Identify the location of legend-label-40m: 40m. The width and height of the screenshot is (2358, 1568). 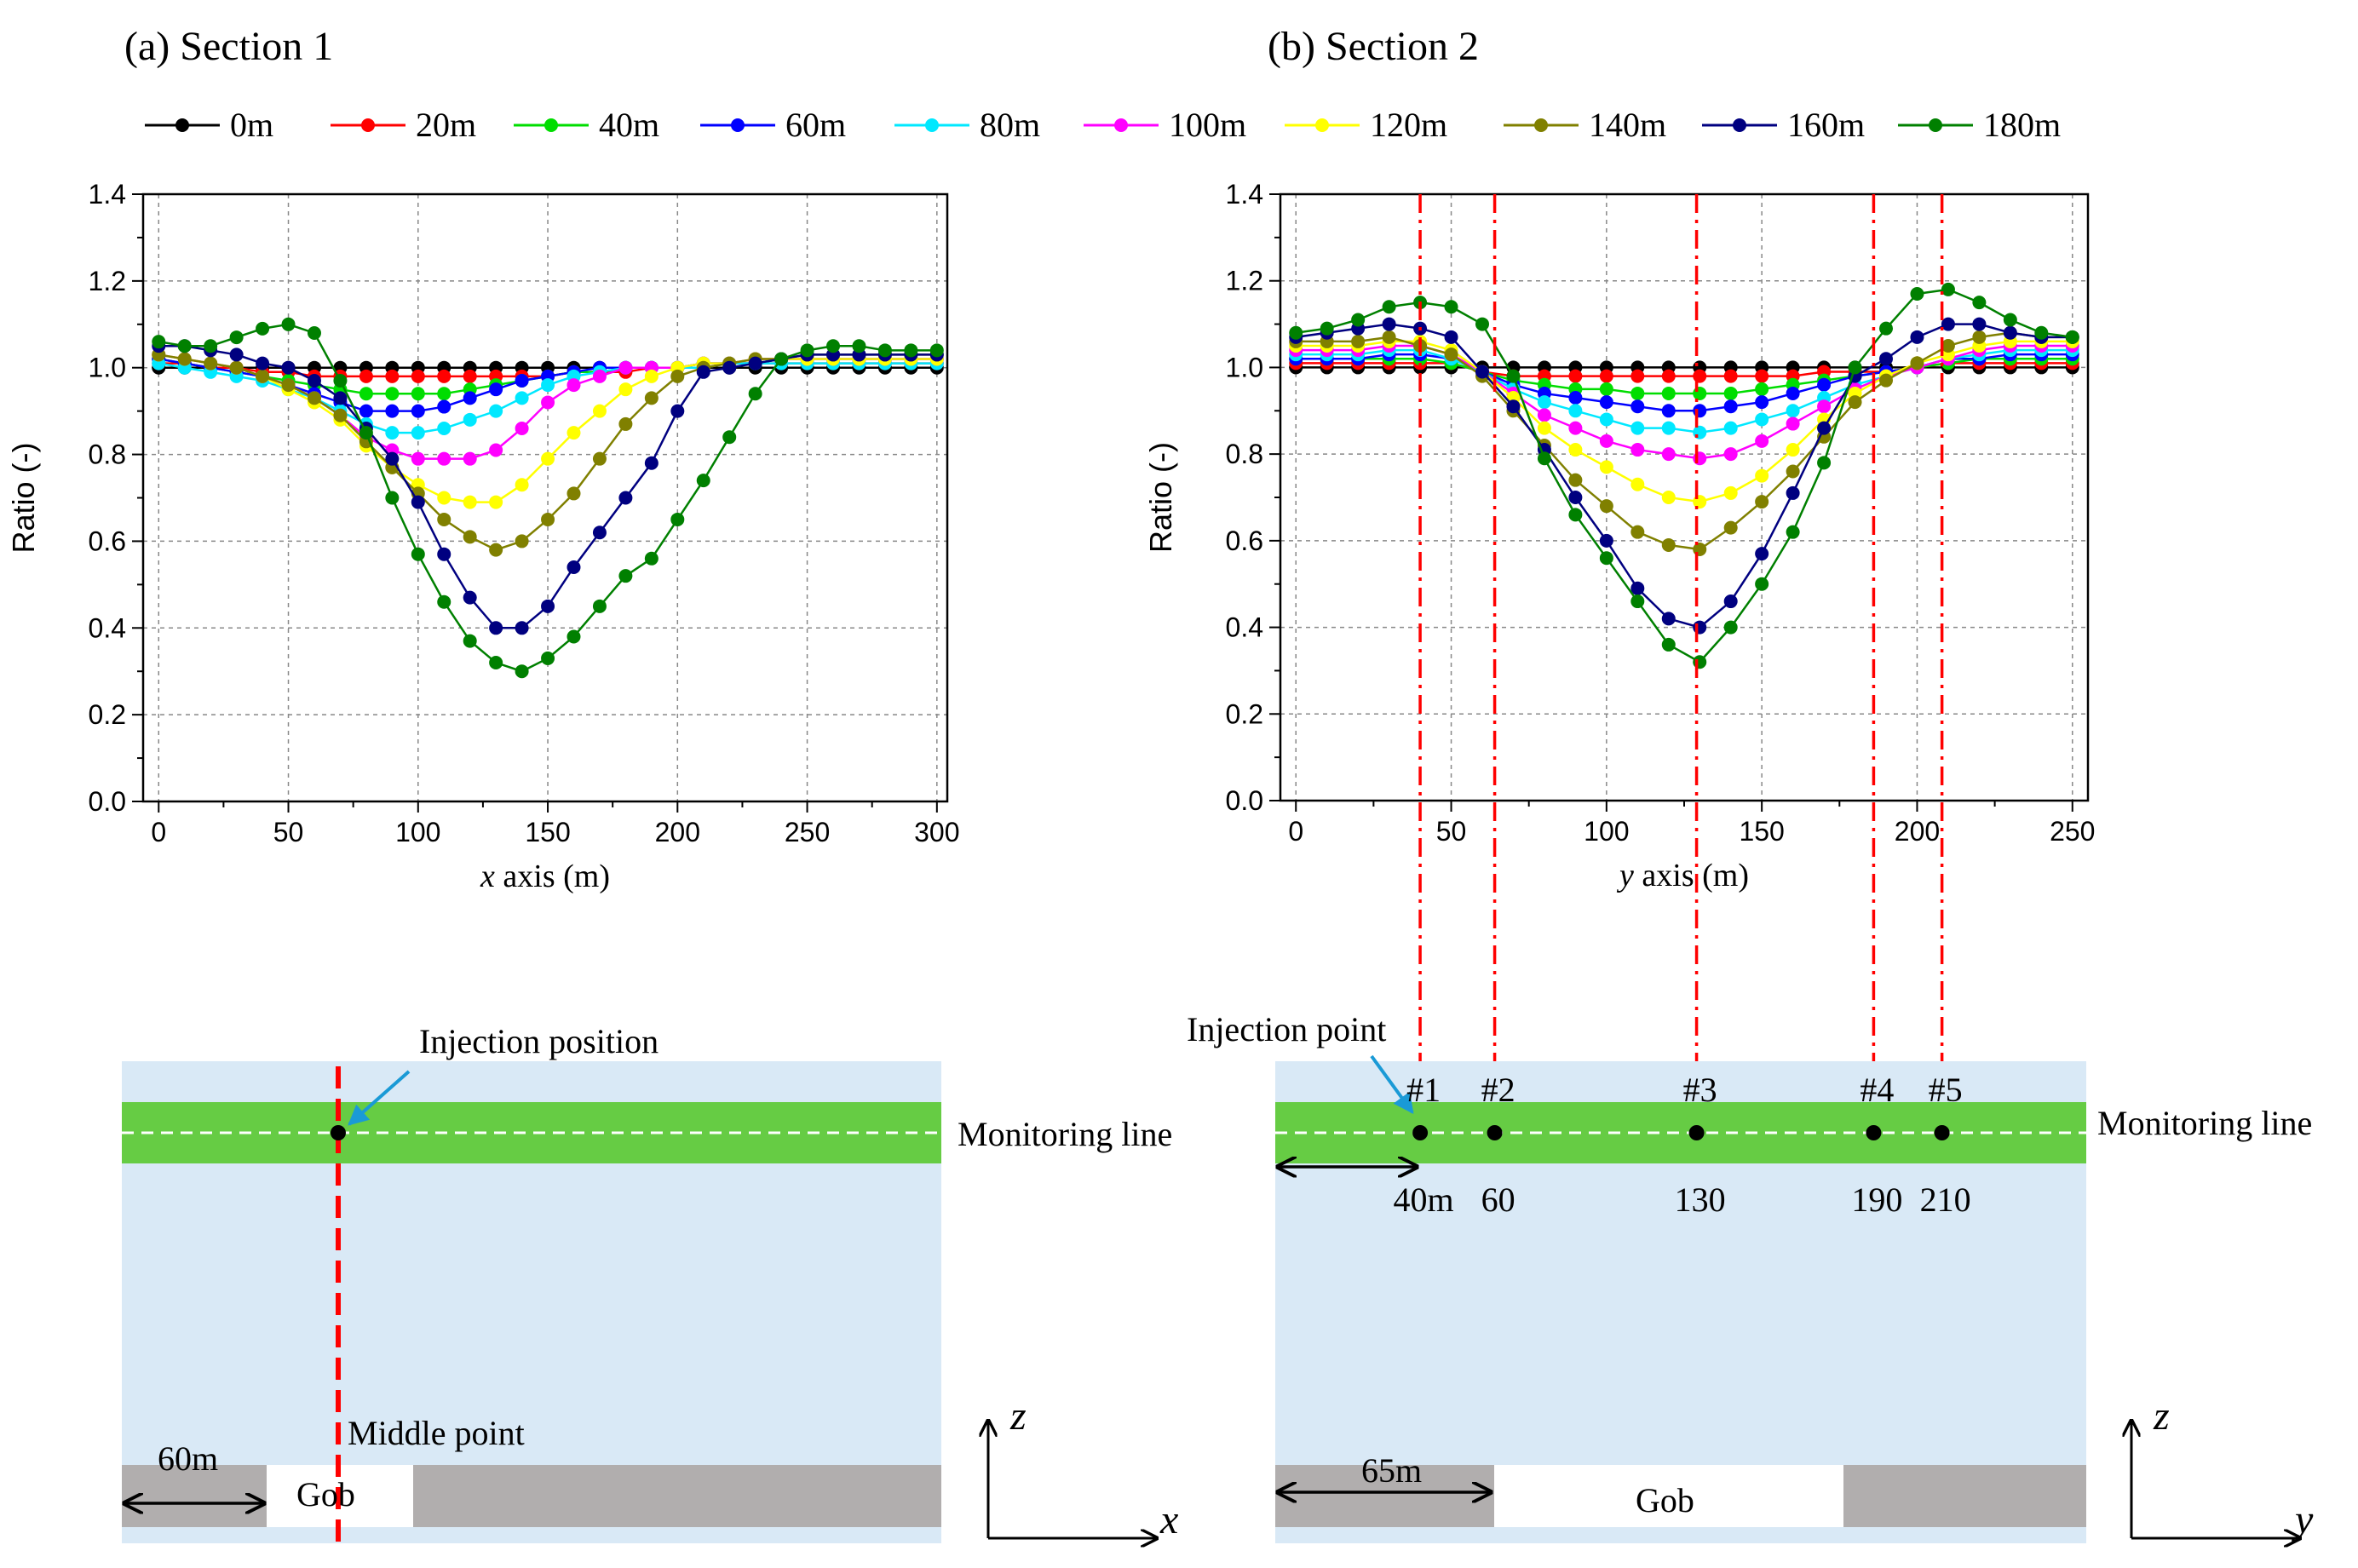
(629, 125).